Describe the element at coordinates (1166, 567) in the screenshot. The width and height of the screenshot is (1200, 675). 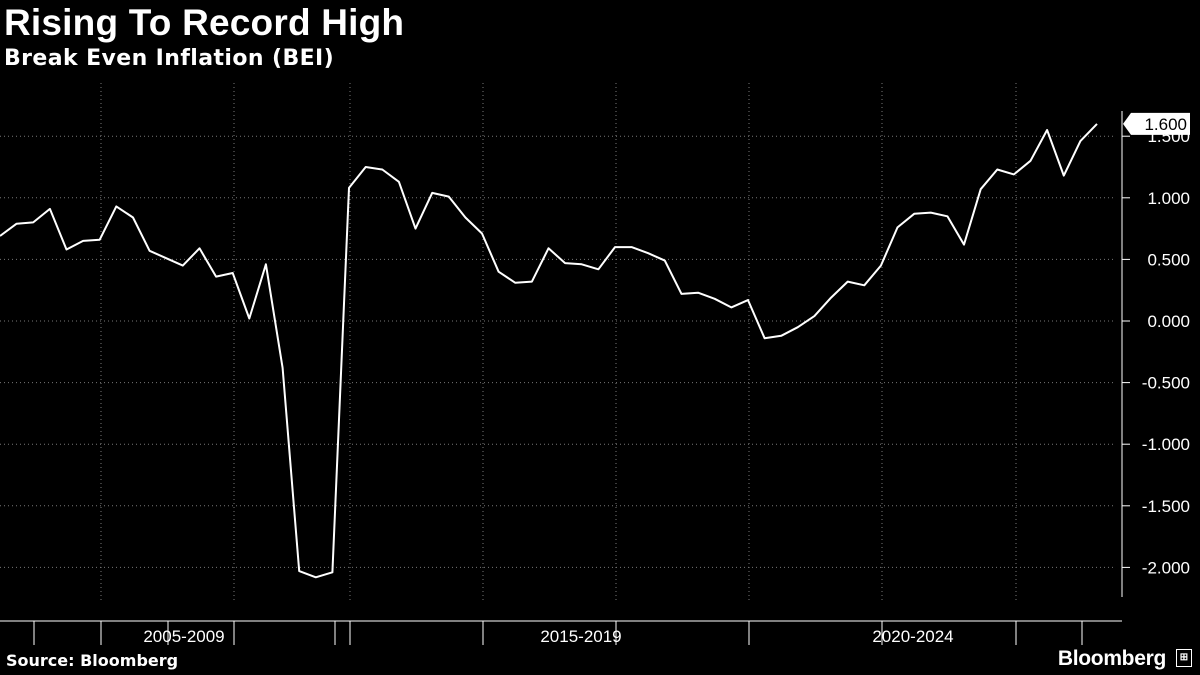
I see `y-tick-label: -2.000` at that location.